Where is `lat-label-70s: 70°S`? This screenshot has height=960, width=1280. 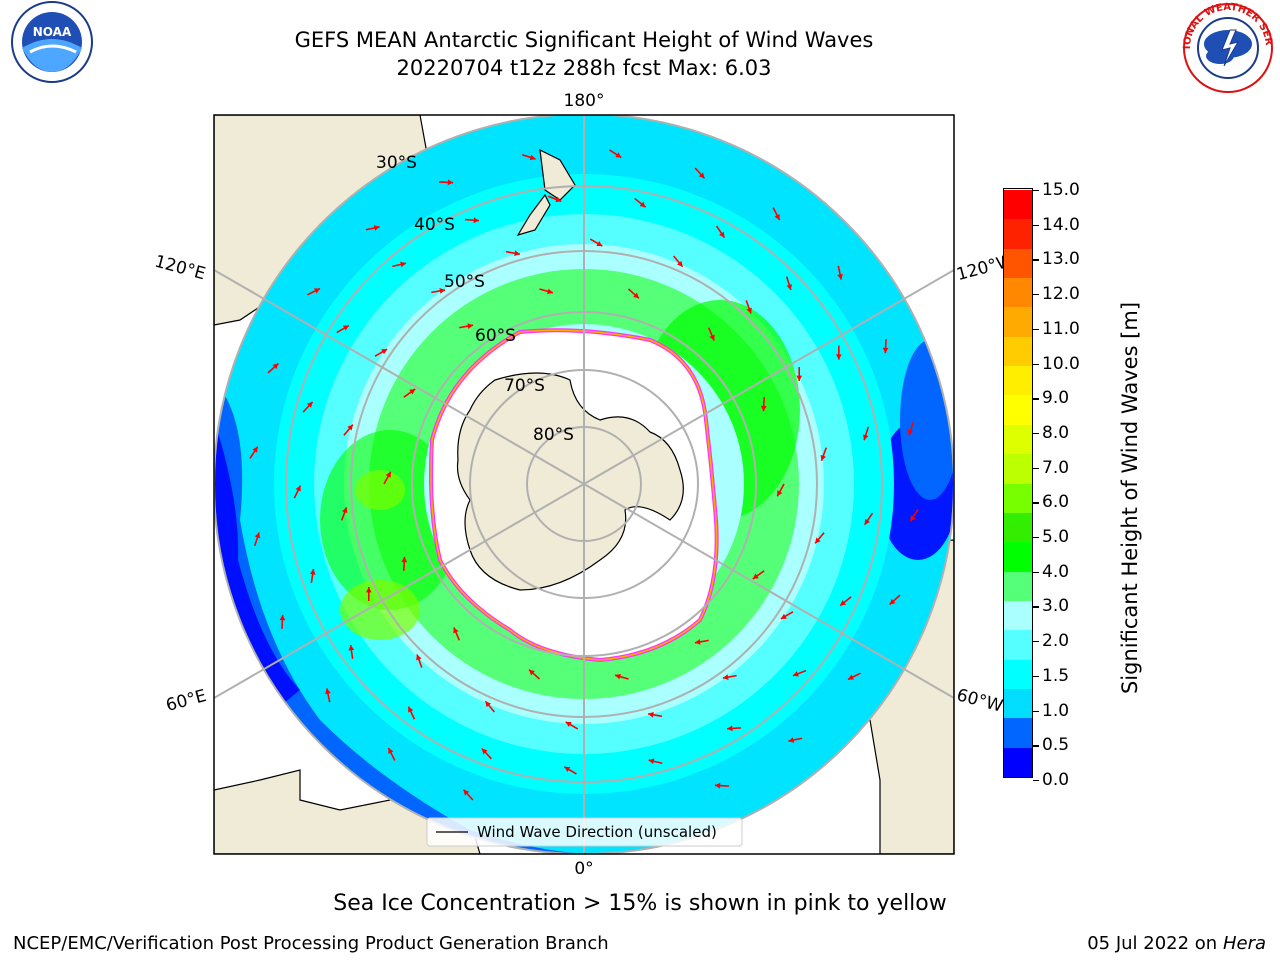 lat-label-70s: 70°S is located at coordinates (524, 386).